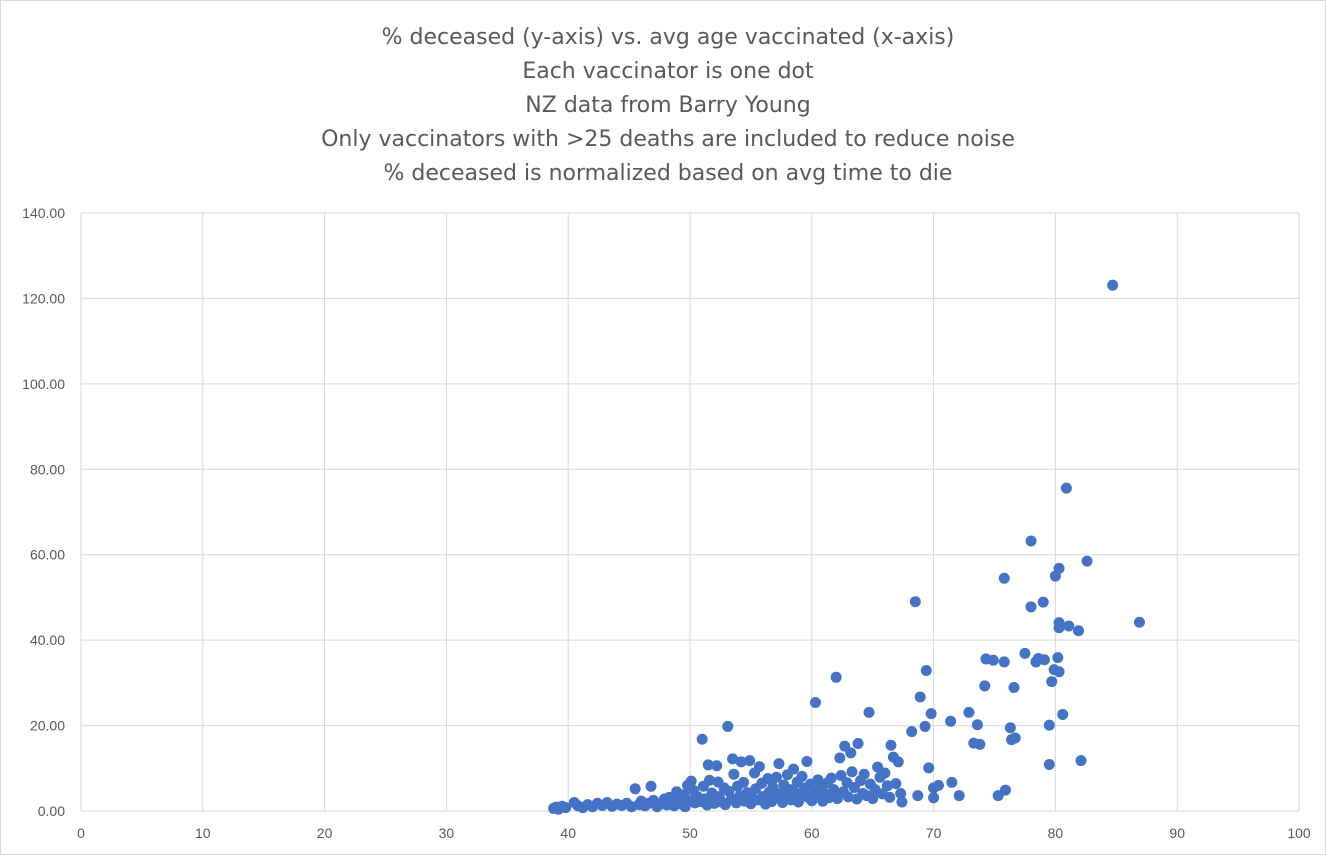 The image size is (1326, 856). Describe the element at coordinates (934, 833) in the screenshot. I see `x-tick-label: 70` at that location.